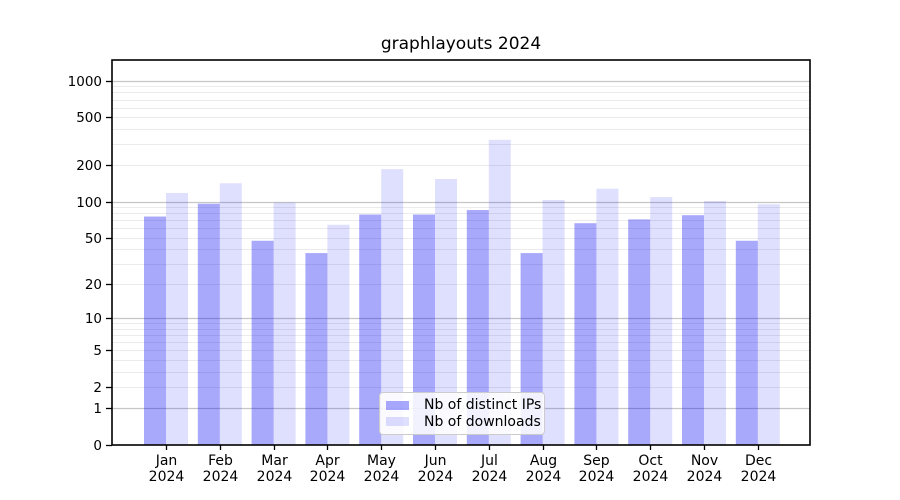 The height and width of the screenshot is (500, 900). I want to click on x-tick-label: Apr 2024, so click(328, 469).